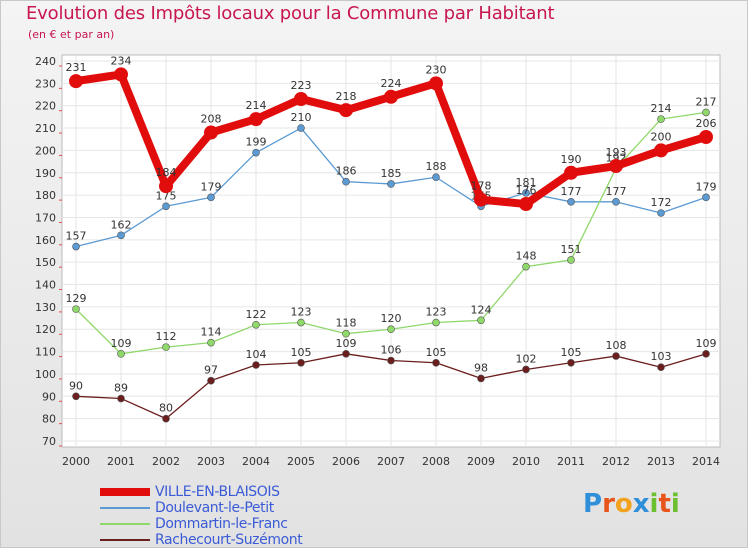 Image resolution: width=750 pixels, height=550 pixels. Describe the element at coordinates (76, 236) in the screenshot. I see `data-label: 157` at that location.